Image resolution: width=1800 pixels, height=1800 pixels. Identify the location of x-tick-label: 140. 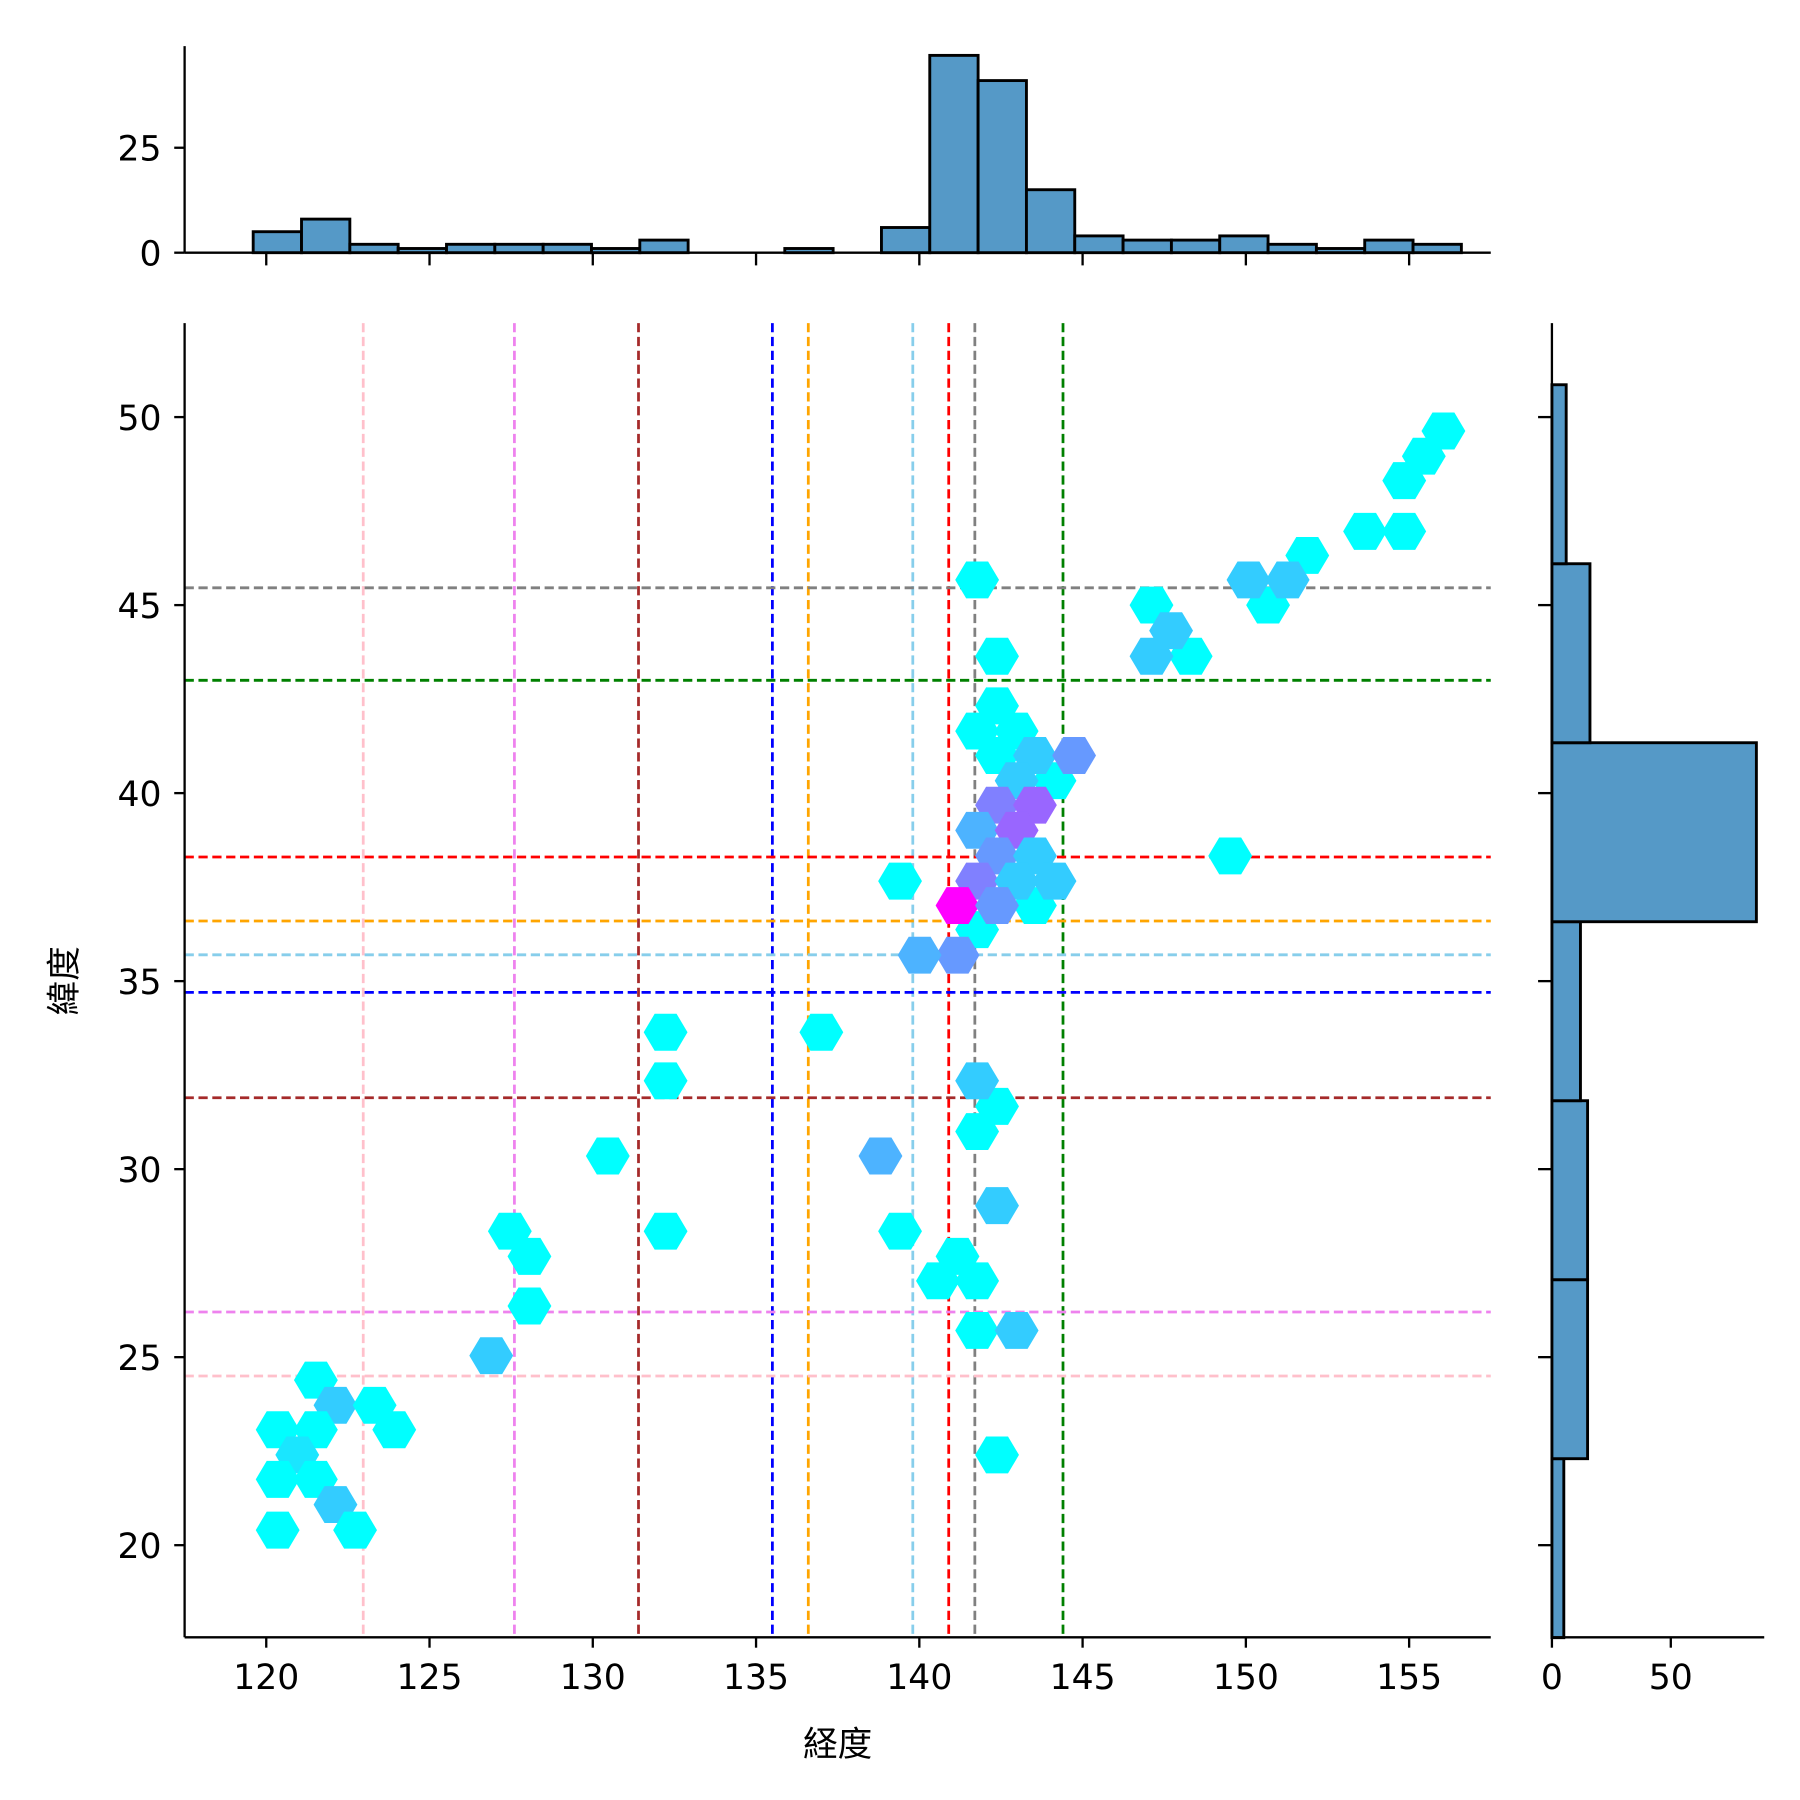
(919, 1678).